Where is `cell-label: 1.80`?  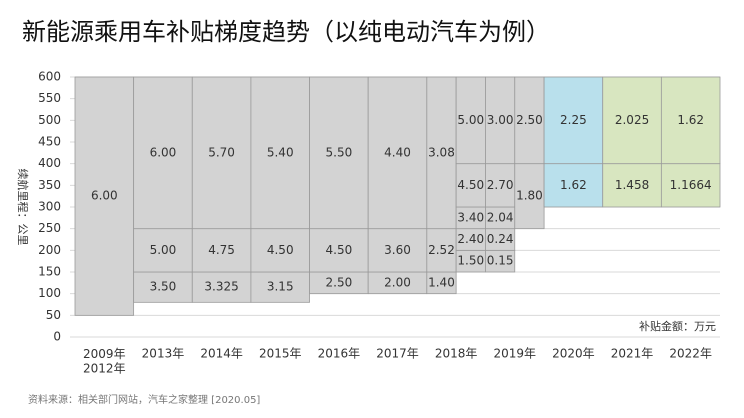
cell-label: 1.80 is located at coordinates (529, 196).